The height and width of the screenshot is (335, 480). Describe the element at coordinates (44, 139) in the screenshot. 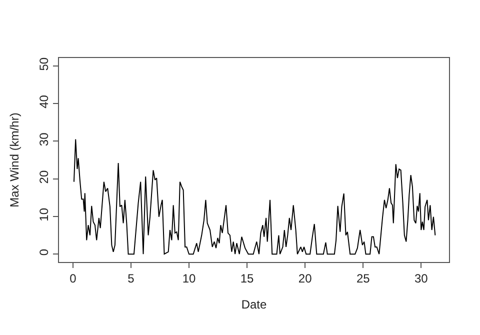

I see `y-tick-label: 30` at that location.